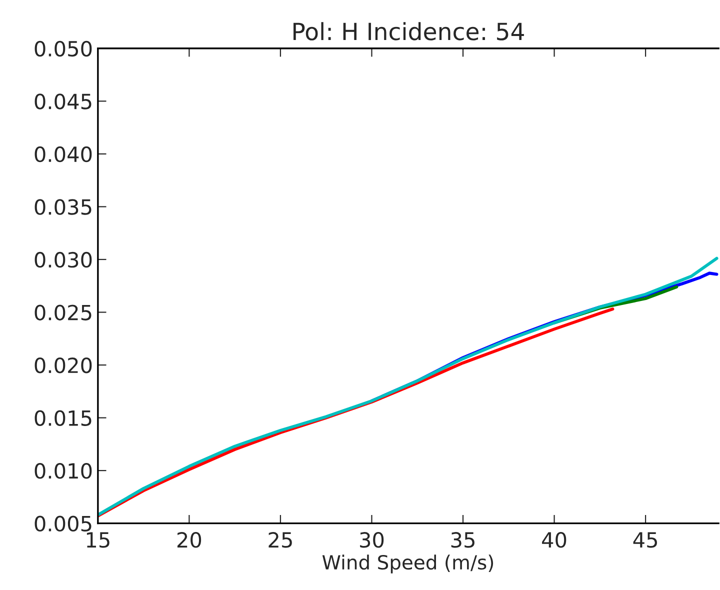 Image resolution: width=720 pixels, height=590 pixels. I want to click on x-tick-label: 35, so click(462, 540).